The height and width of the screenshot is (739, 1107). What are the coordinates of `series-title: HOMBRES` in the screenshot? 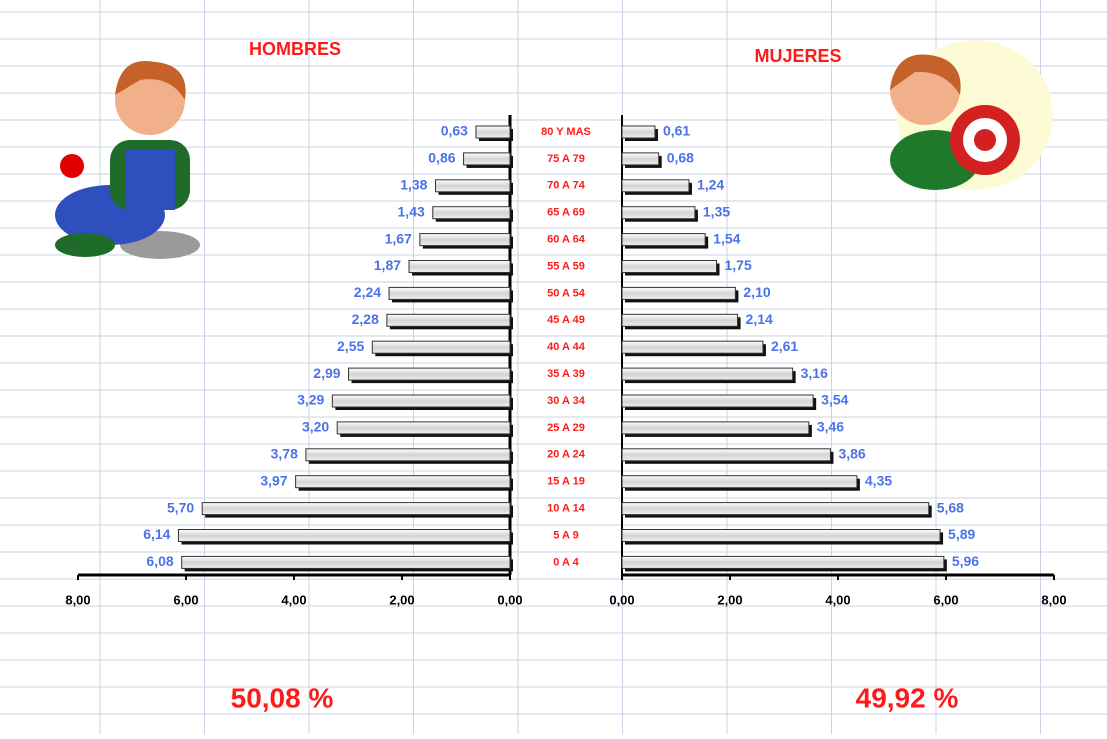 It's located at (295, 49).